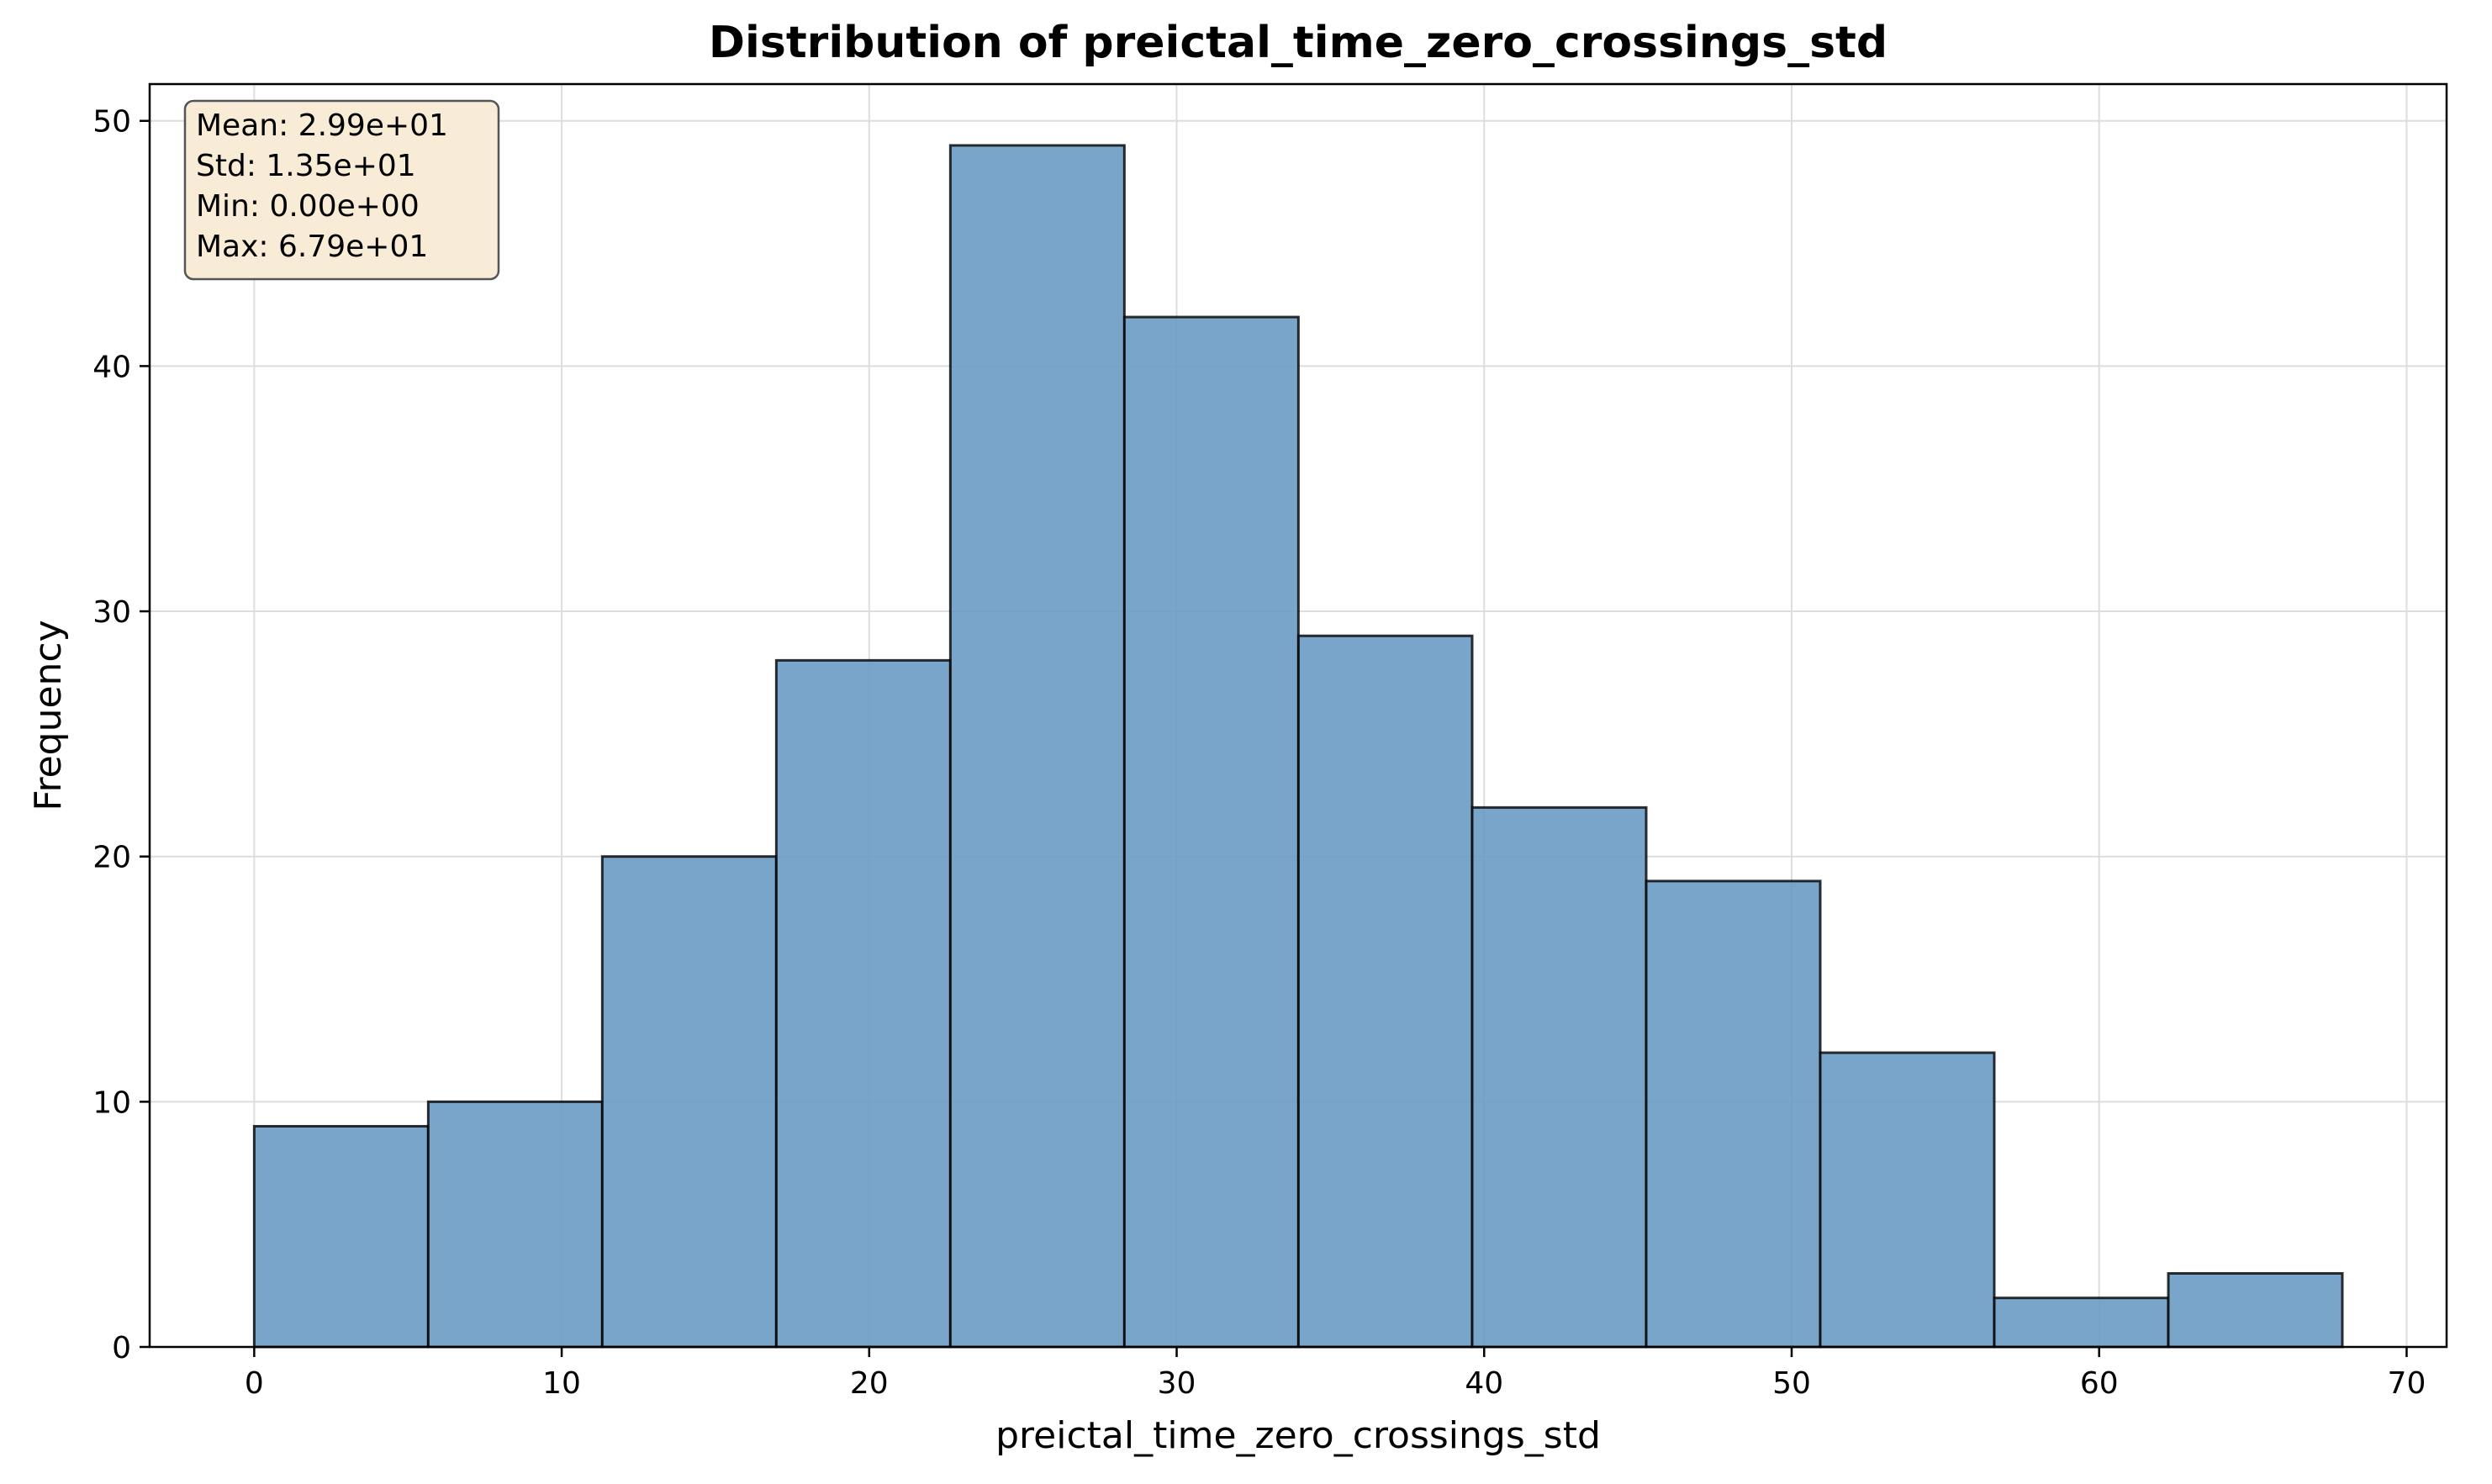 Image resolution: width=2492 pixels, height=1484 pixels. What do you see at coordinates (111, 122) in the screenshot?
I see `y-tick-label: 50` at bounding box center [111, 122].